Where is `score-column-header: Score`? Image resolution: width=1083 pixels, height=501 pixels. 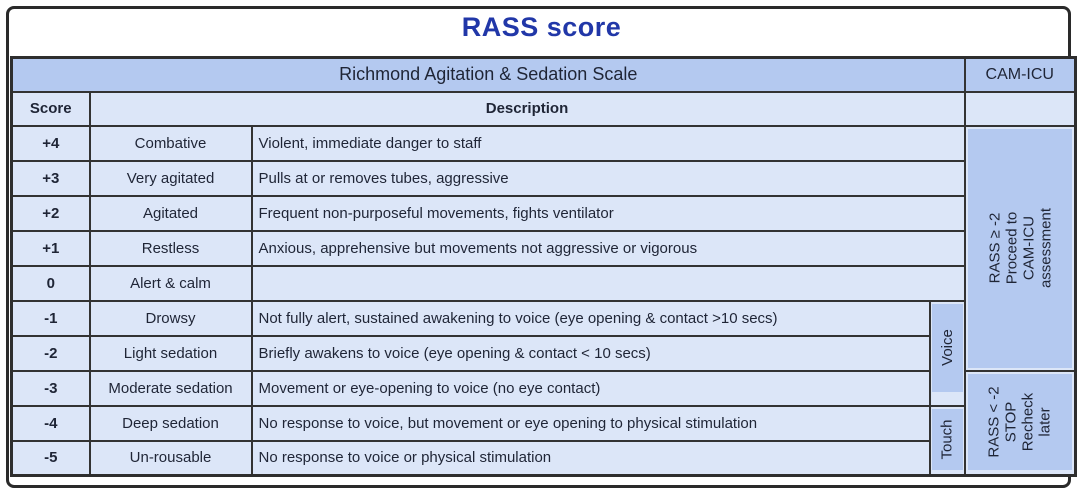 score-column-header: Score is located at coordinates (50, 108).